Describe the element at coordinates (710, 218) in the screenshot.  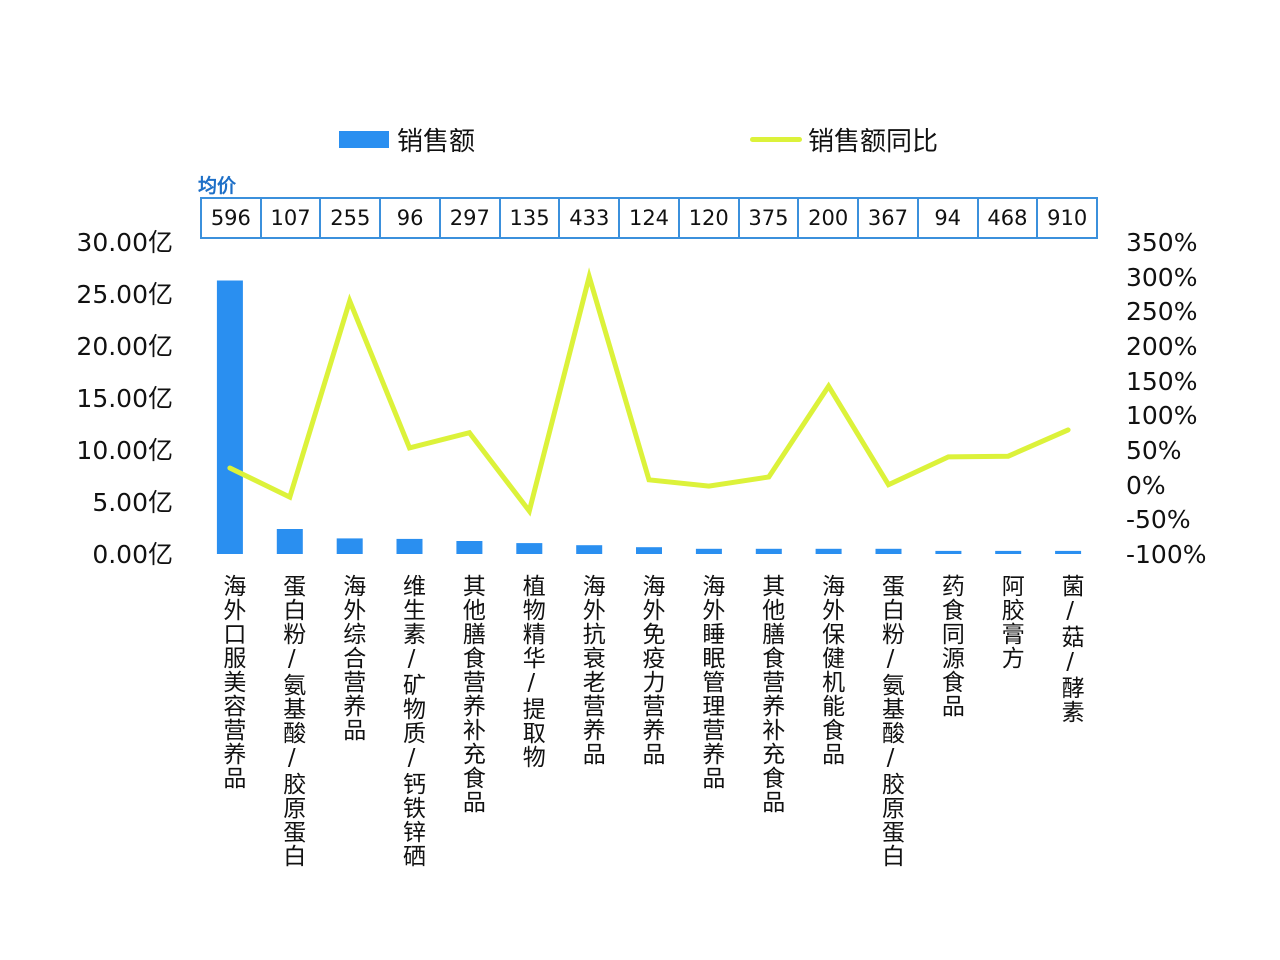
I see `avg-price-cell: 120` at that location.